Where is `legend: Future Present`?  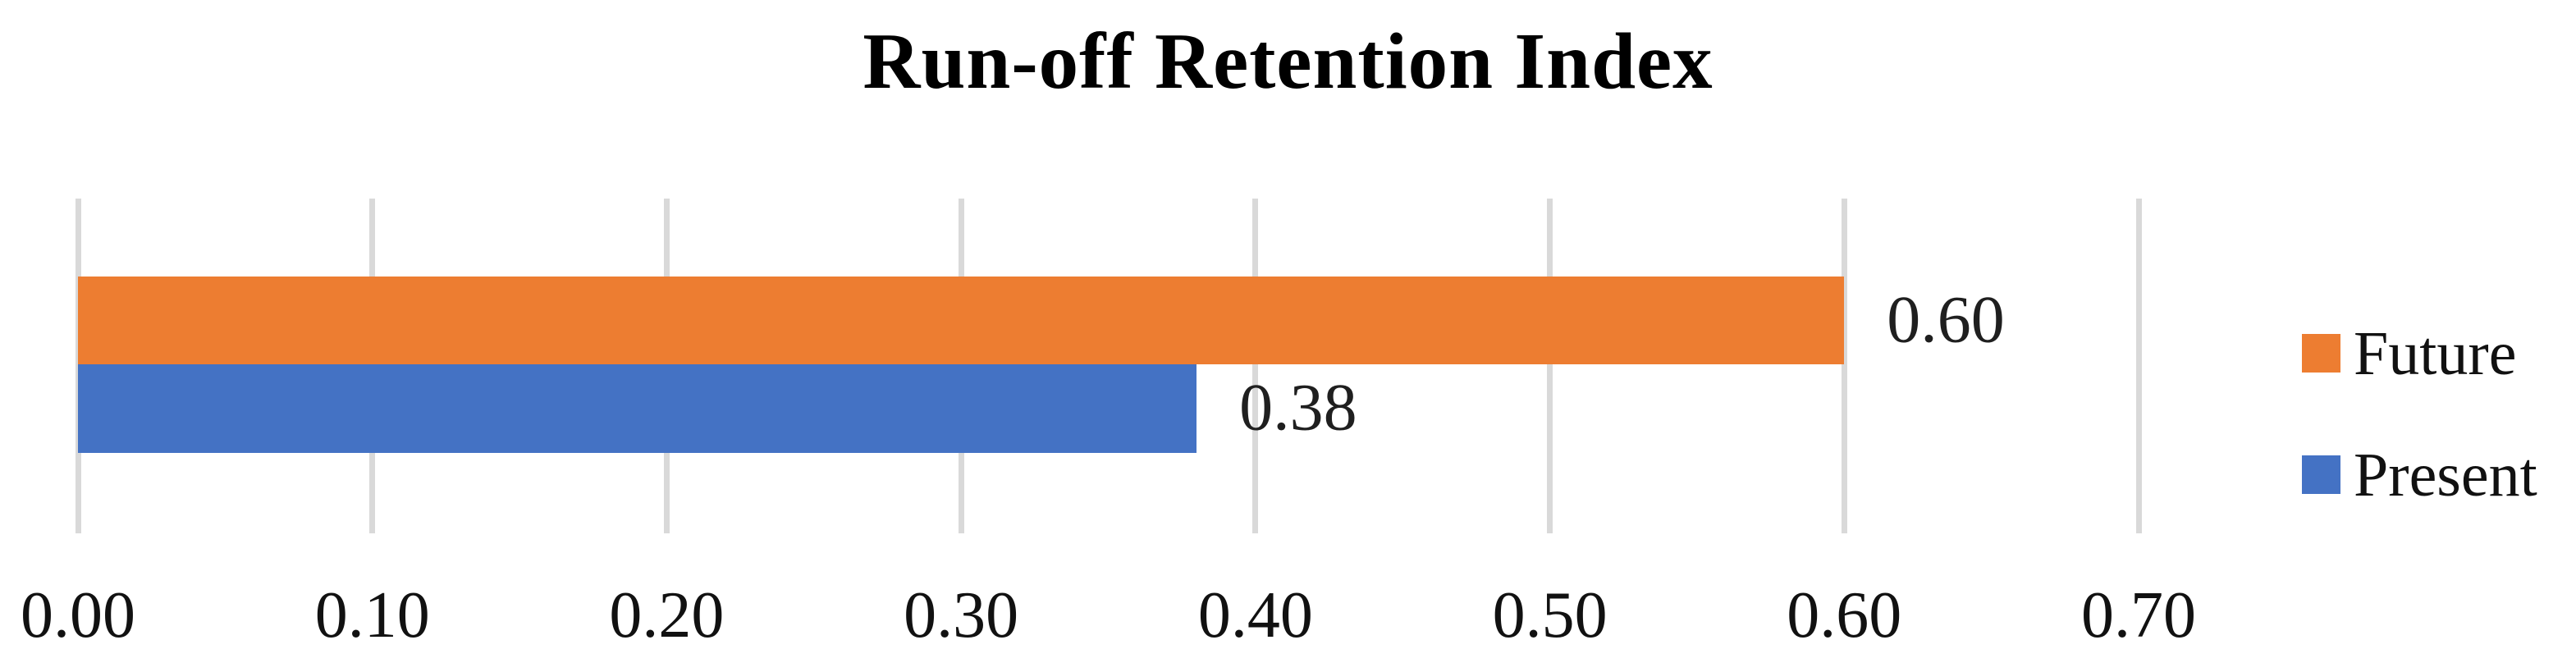 legend: Future Present is located at coordinates (2439, 336).